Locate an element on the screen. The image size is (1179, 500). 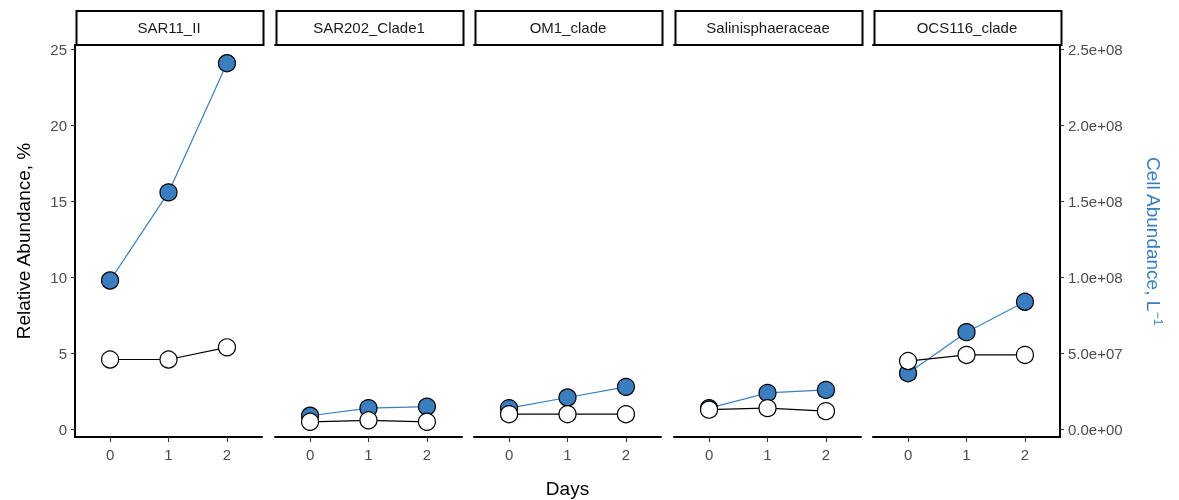
chart-title: OCS116_clade is located at coordinates (967, 27).